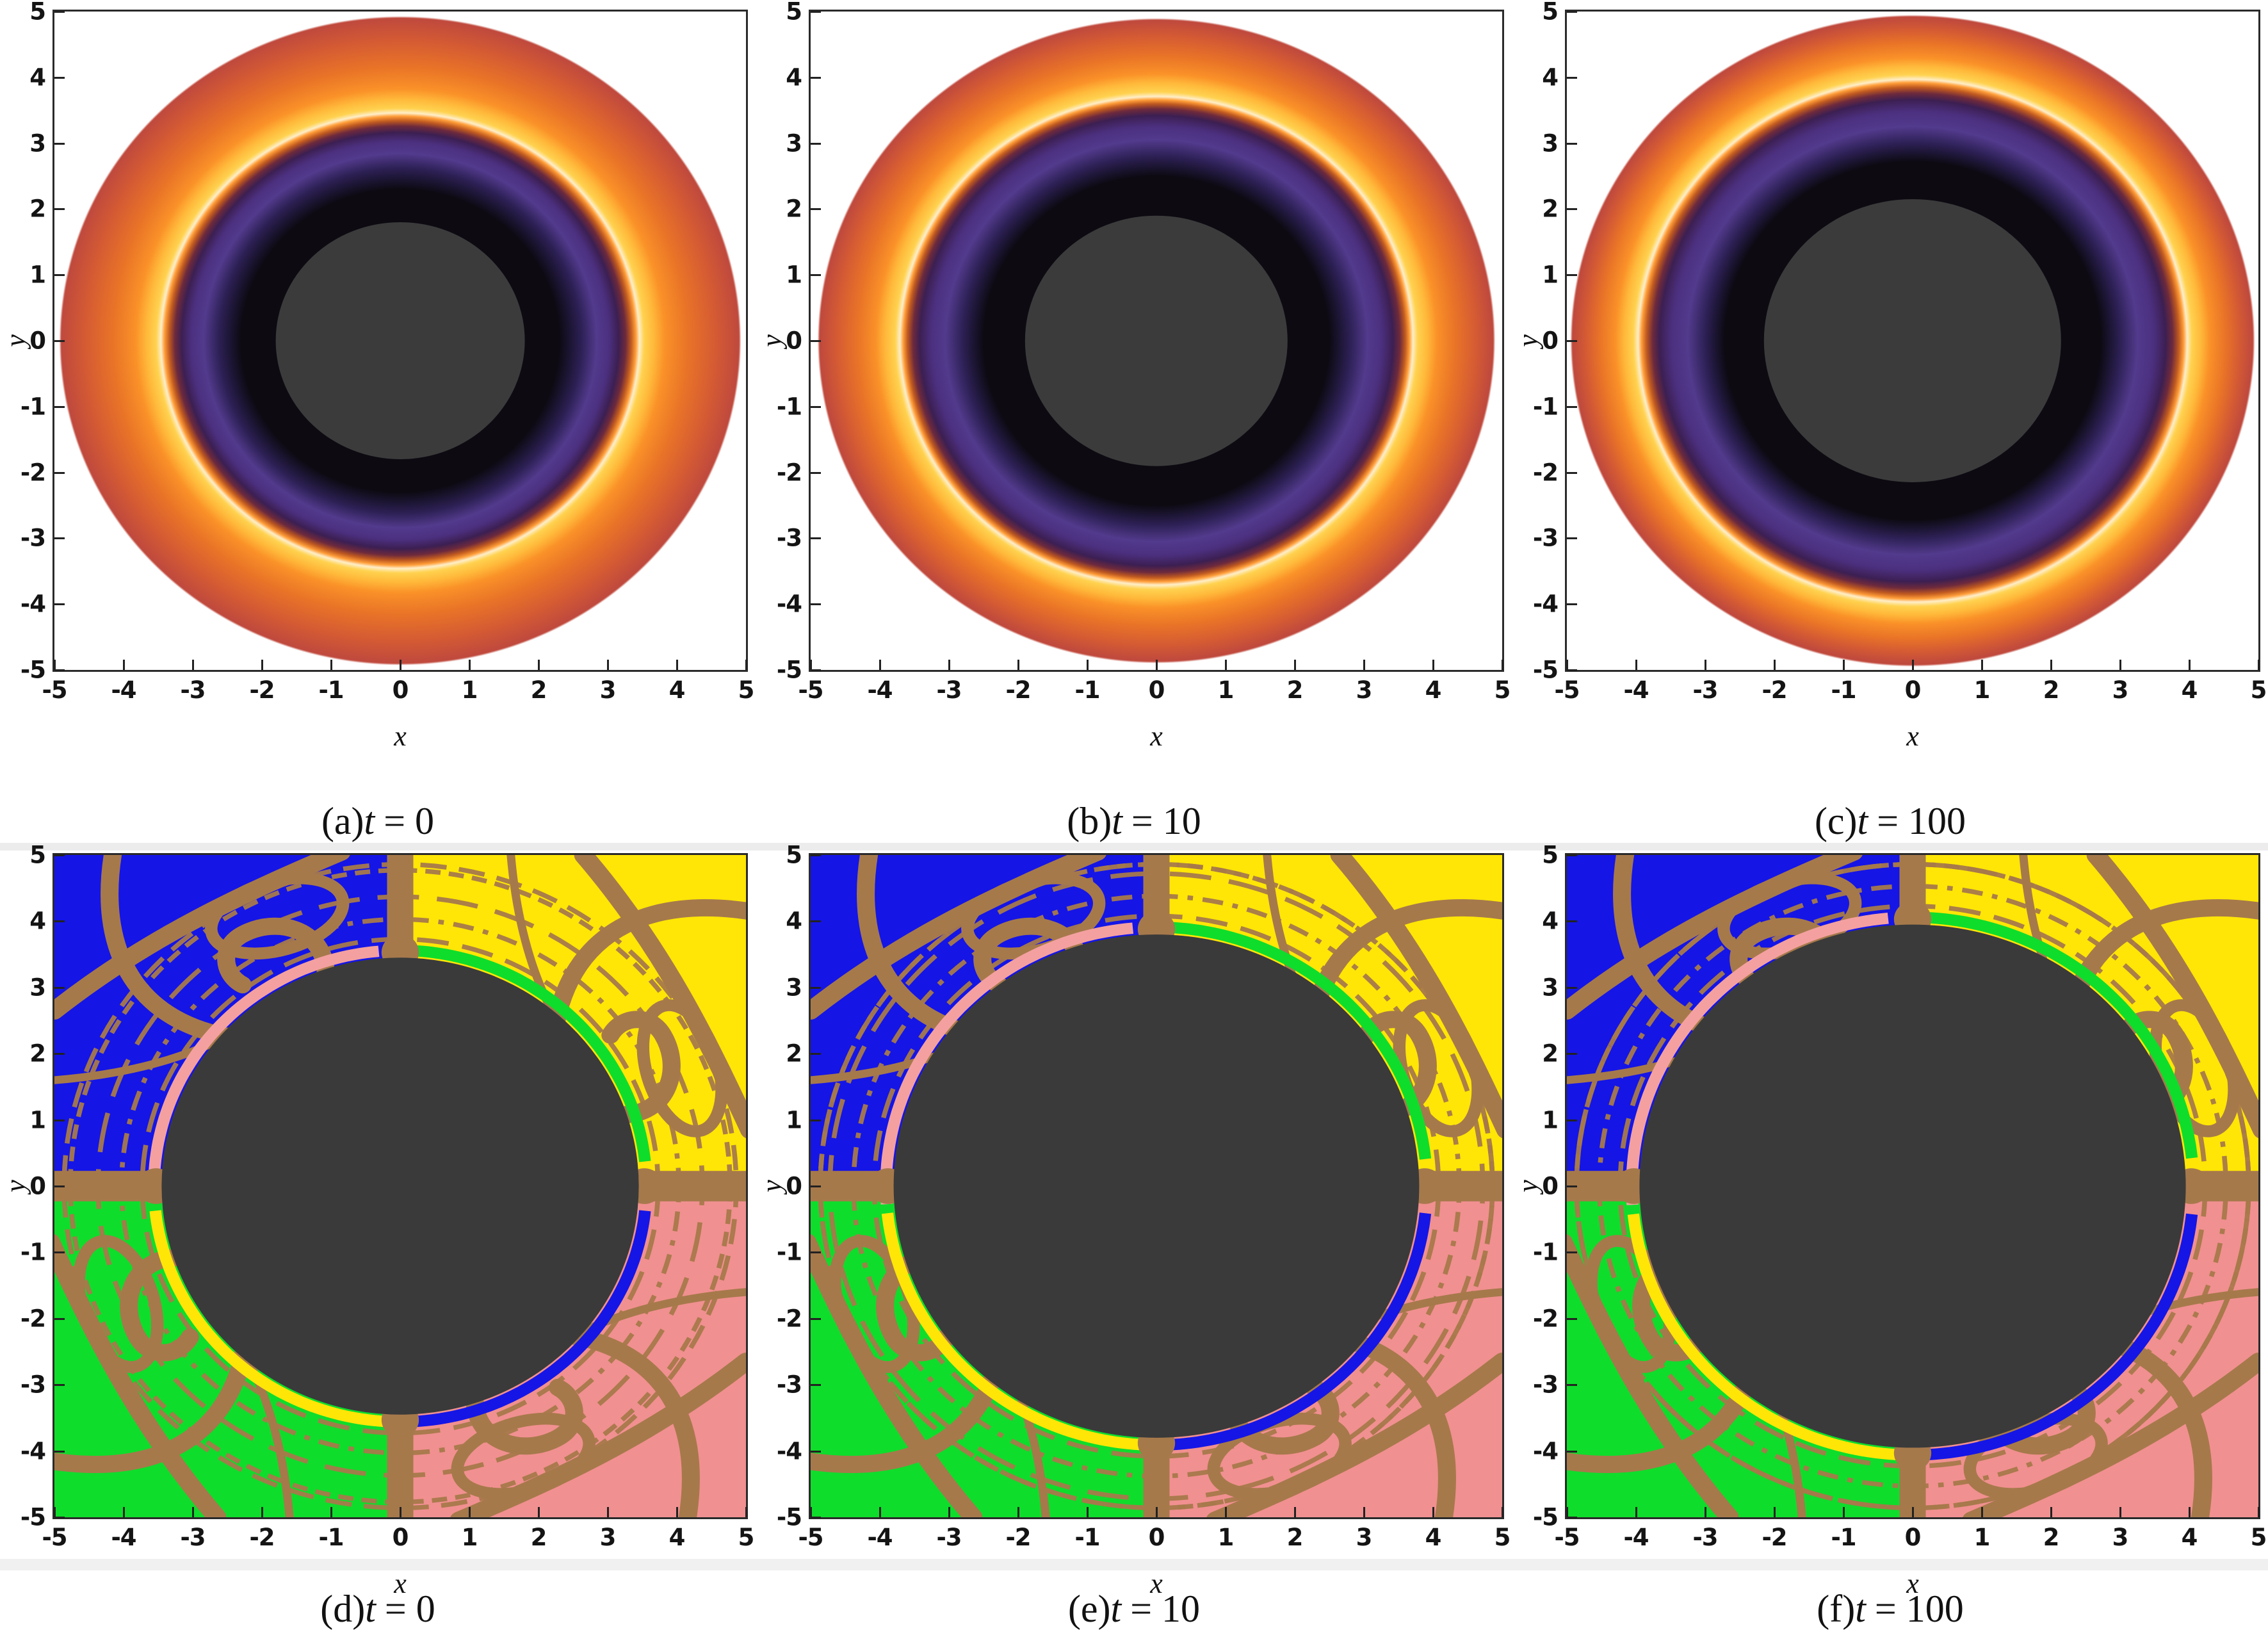 The image size is (2268, 1637). I want to click on x-tick-label-a: 2, so click(538, 690).